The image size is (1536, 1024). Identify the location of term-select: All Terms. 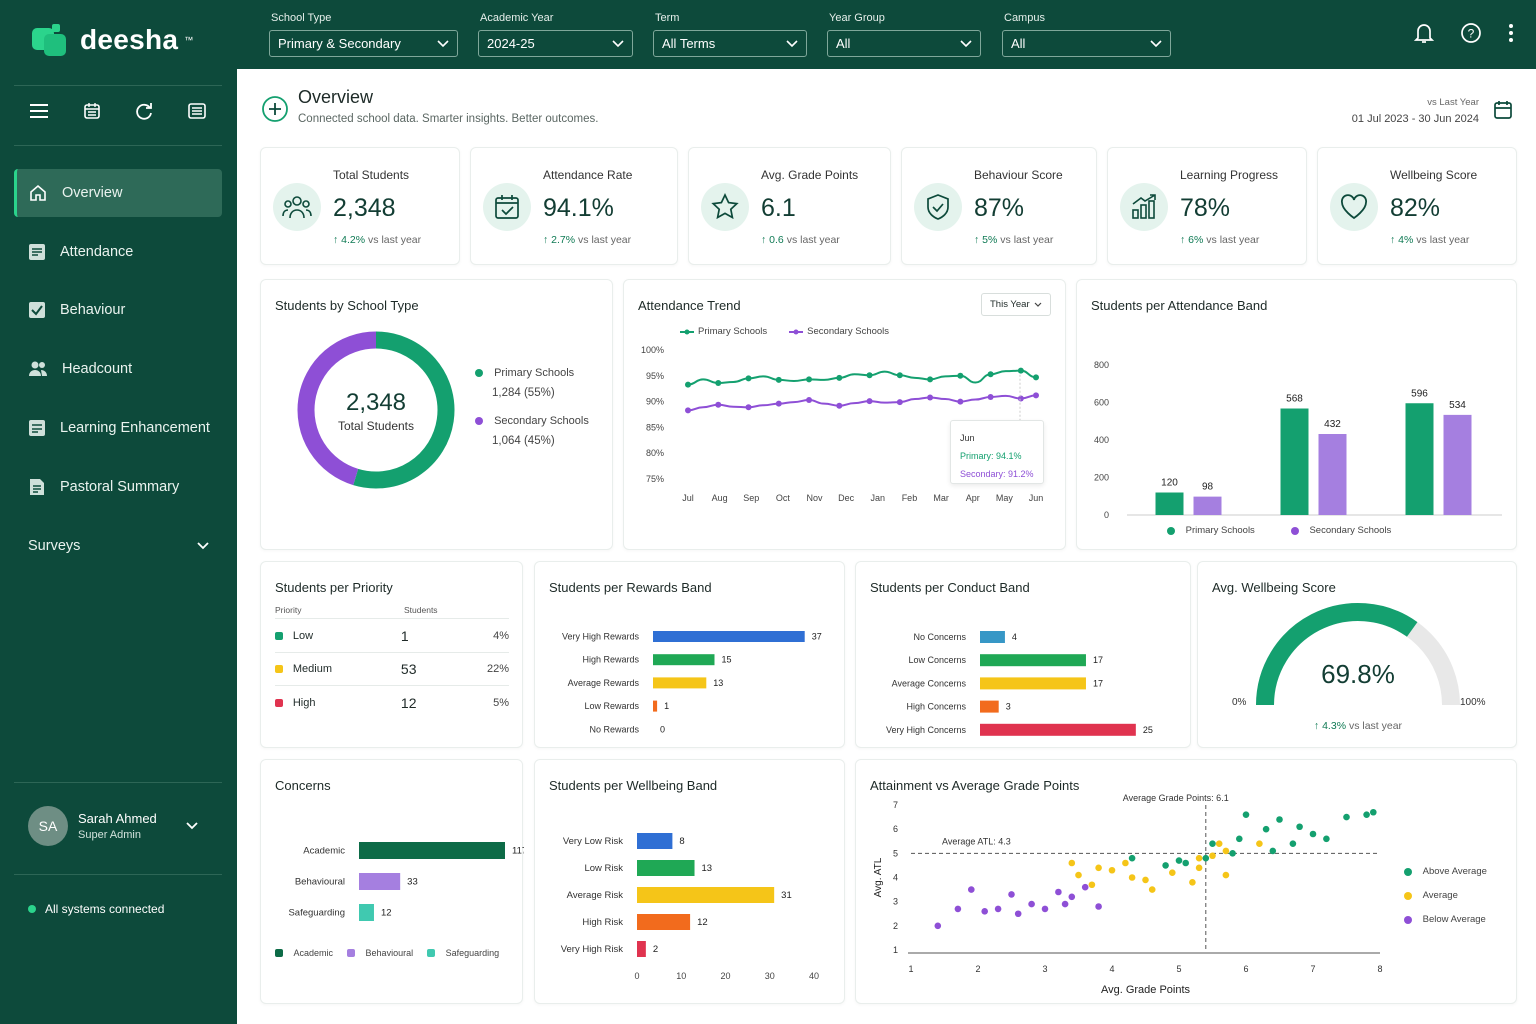
(730, 43).